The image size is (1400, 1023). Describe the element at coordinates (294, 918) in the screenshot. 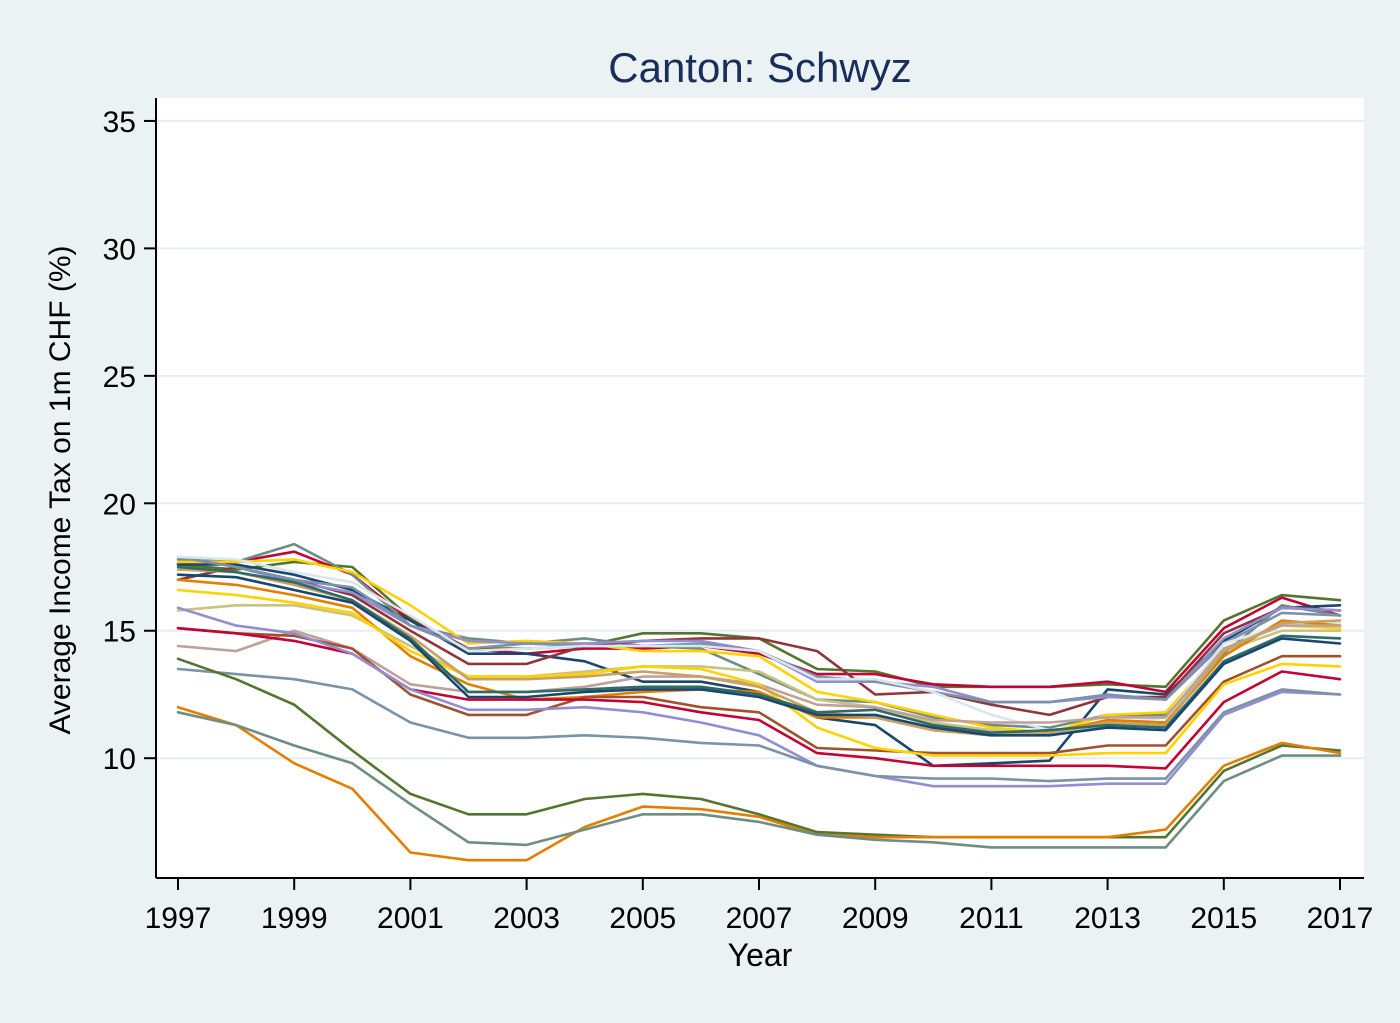

I see `x-tick-label: 1999` at that location.